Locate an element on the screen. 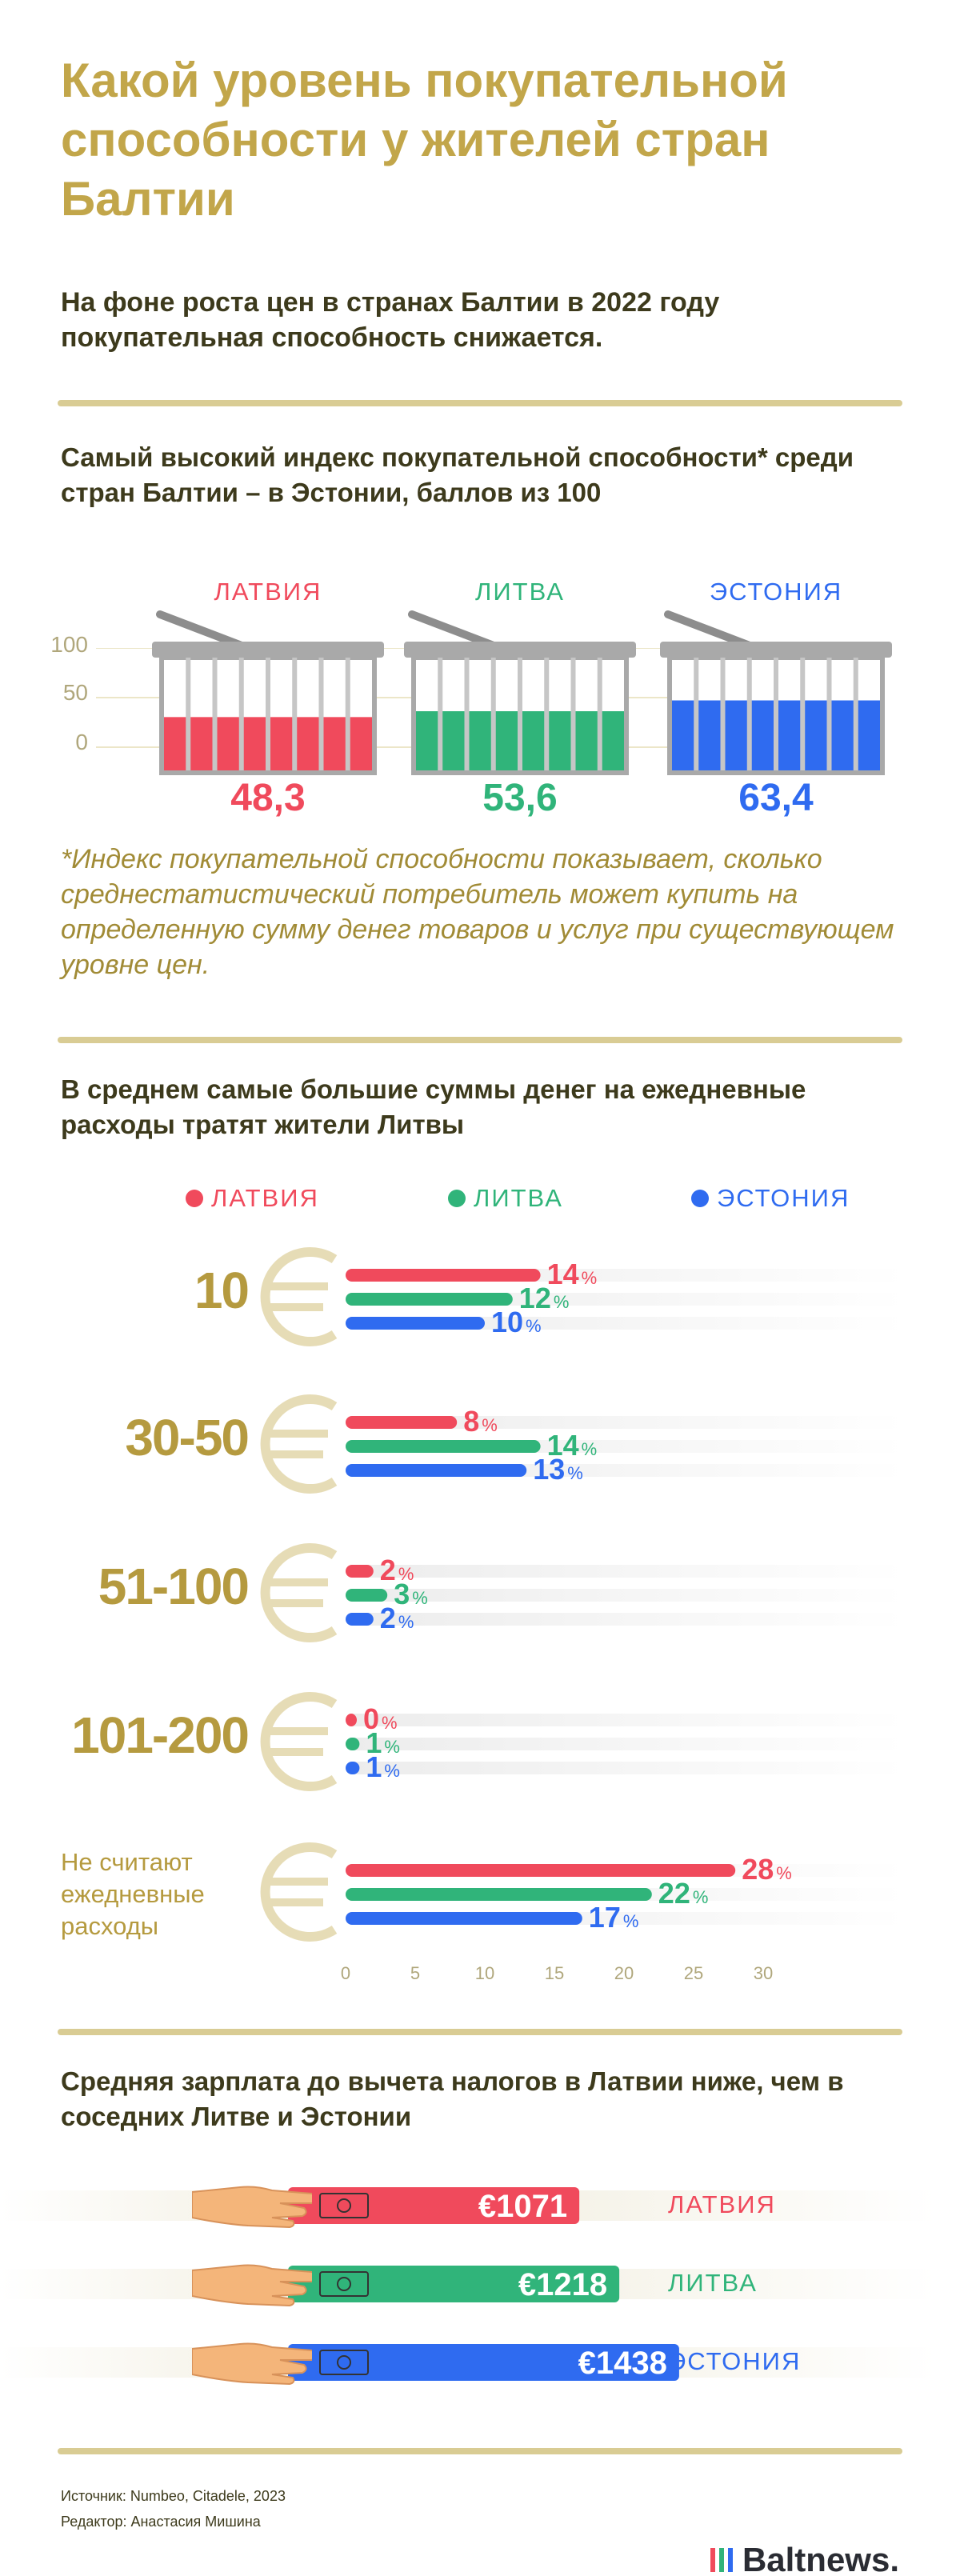 The width and height of the screenshot is (960, 2576). basket-y-axis: 100 50 0 is located at coordinates (80, 704).